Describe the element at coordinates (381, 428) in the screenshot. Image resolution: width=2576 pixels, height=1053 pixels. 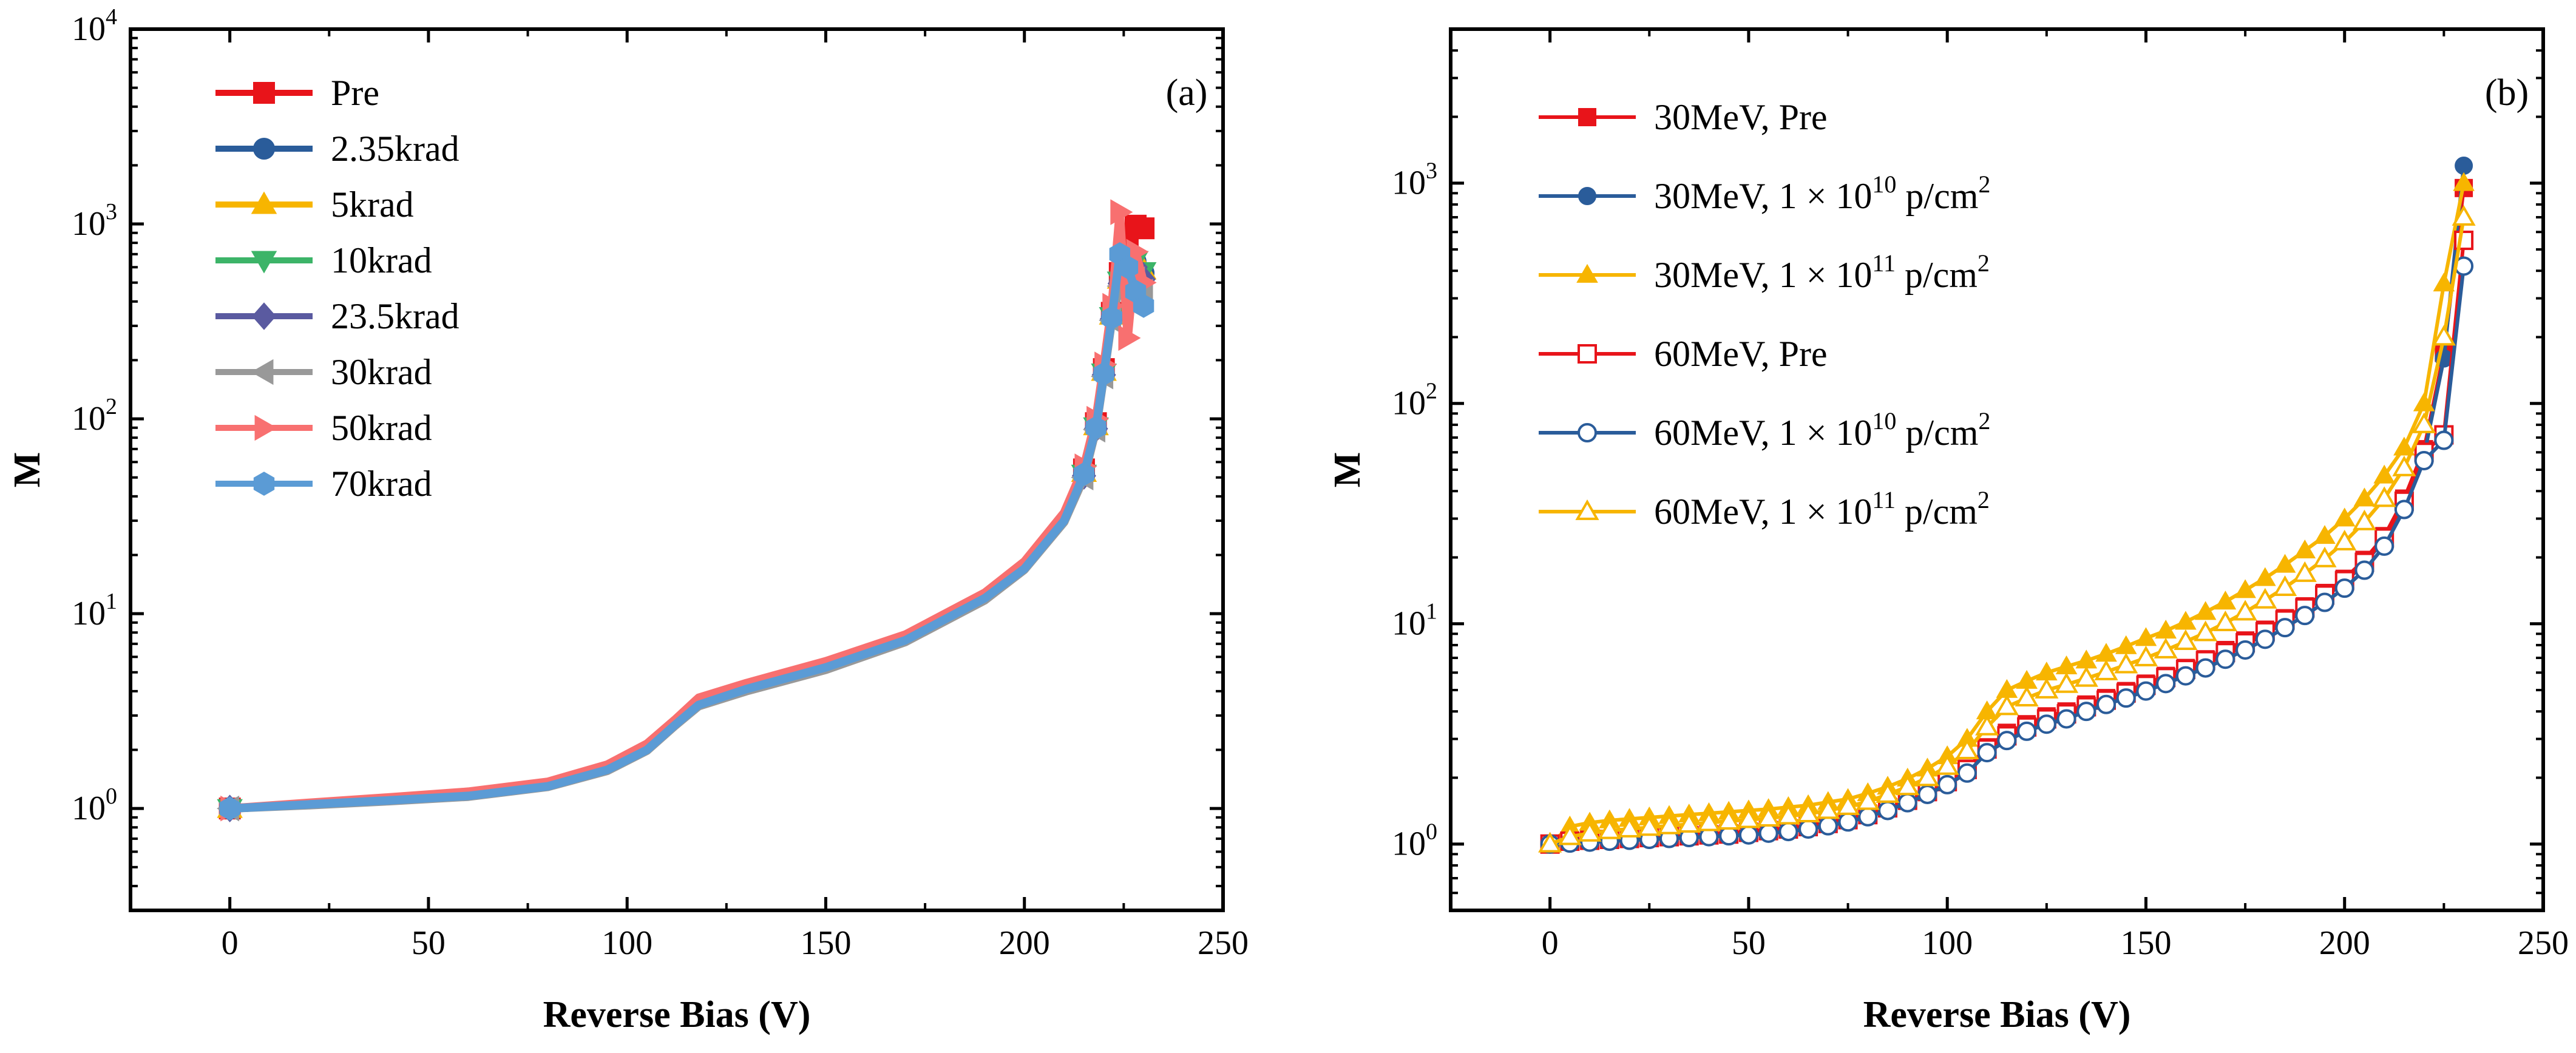
I see `legend-label: 50krad` at that location.